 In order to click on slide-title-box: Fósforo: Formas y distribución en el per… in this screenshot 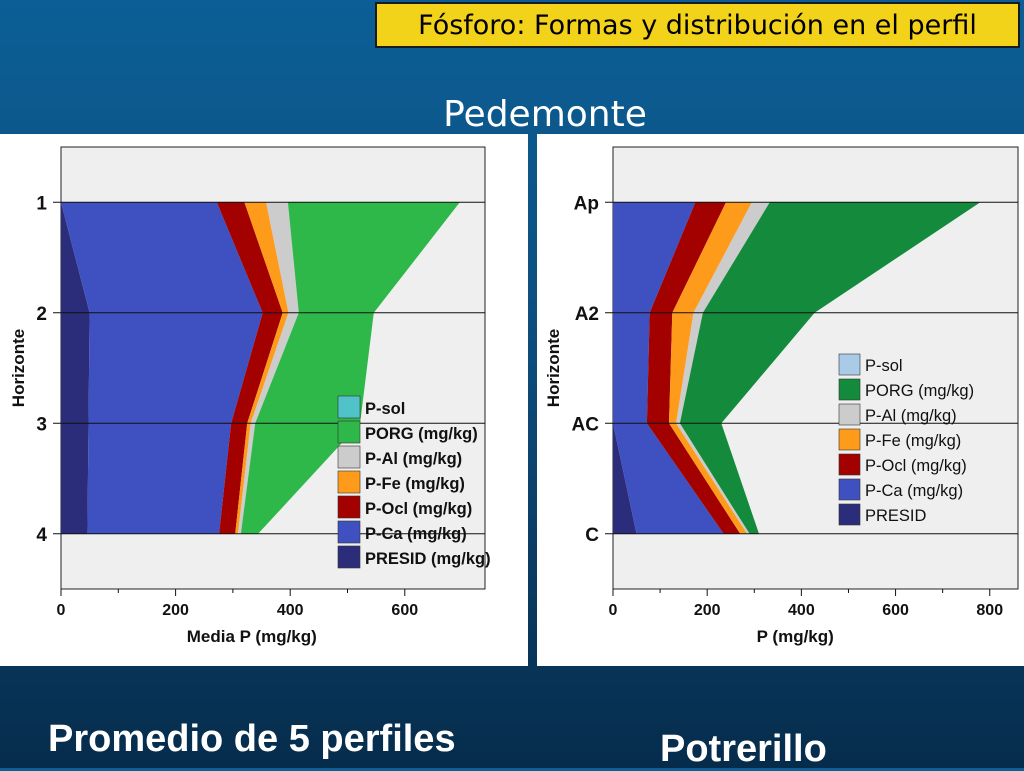, I will do `click(697, 25)`.